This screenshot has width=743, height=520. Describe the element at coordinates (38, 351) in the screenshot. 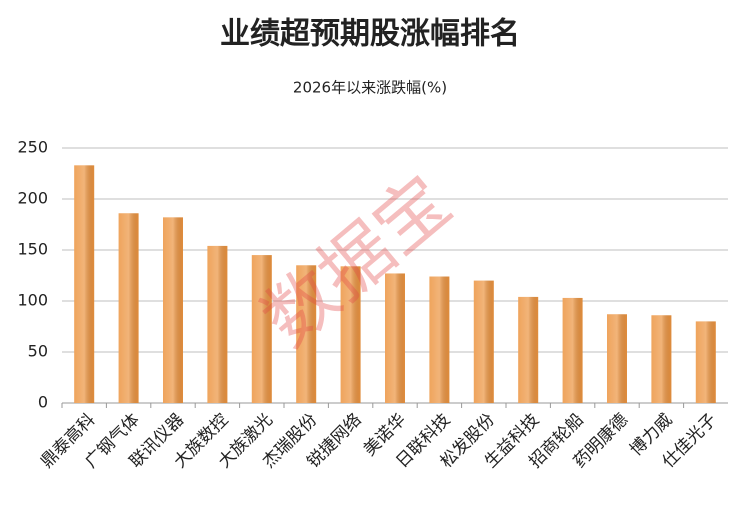

I see `y-tick-label: 50` at that location.